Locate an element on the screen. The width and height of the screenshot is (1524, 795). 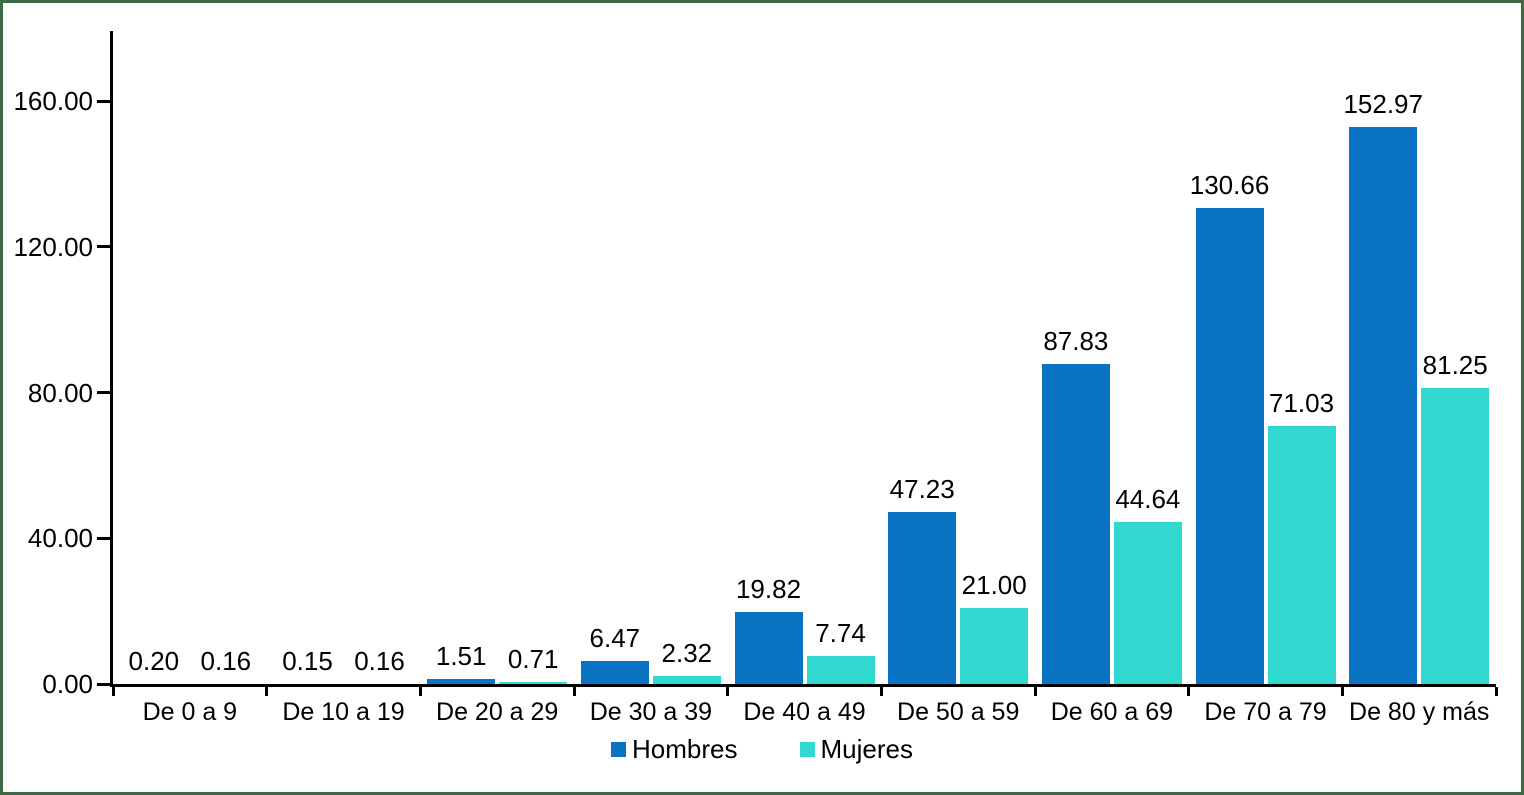
bar-group: 6.47 2.32 is located at coordinates (651, 654).